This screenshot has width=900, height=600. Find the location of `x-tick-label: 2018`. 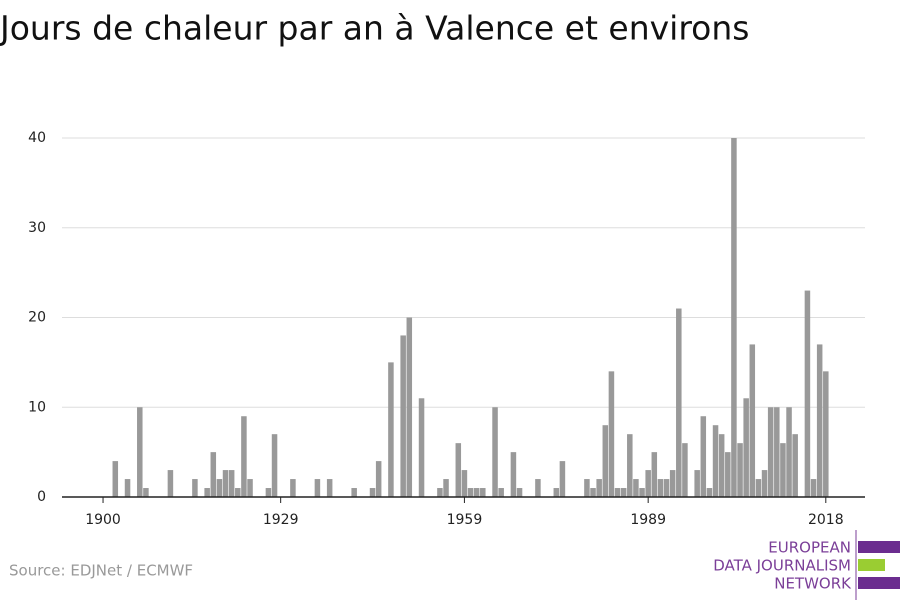

x-tick-label: 2018 is located at coordinates (826, 520).